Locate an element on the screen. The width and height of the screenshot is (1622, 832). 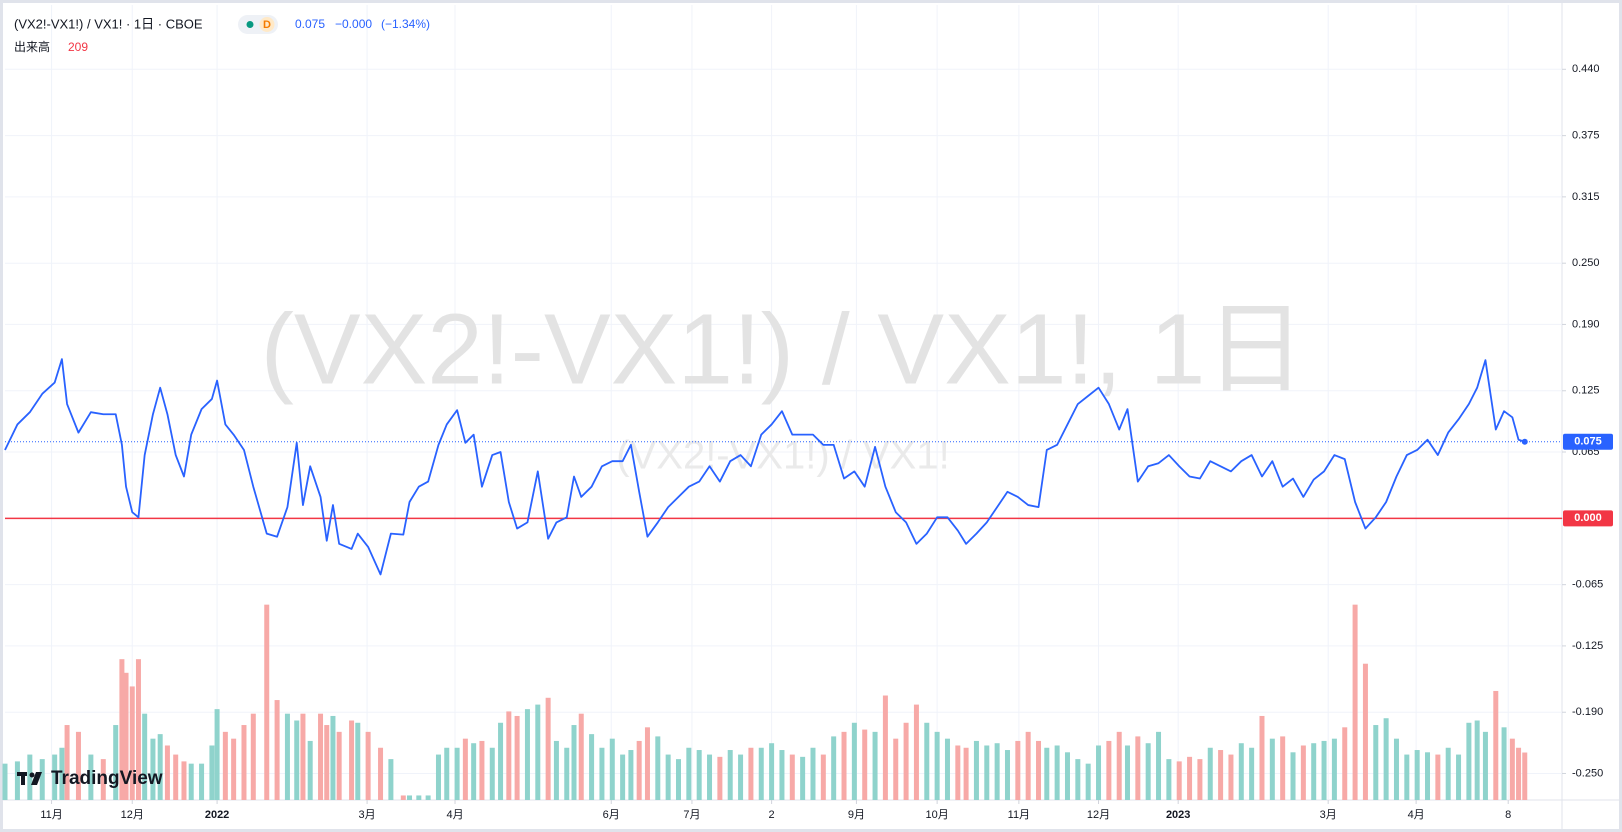
logo-mark is located at coordinates (23, 778).